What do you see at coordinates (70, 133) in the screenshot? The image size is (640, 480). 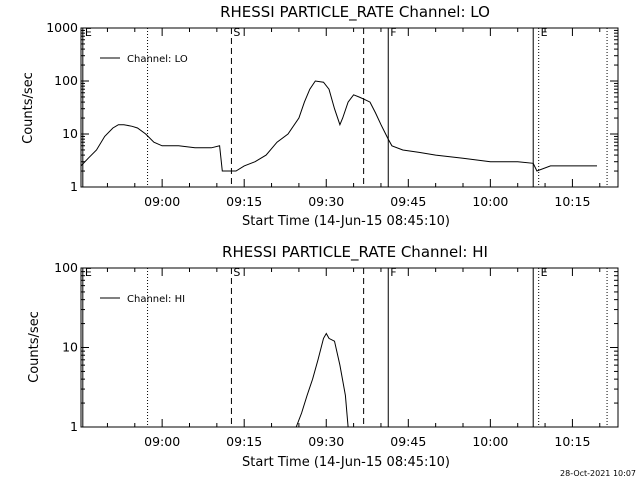 I see `lo-y-tick-label: 10` at bounding box center [70, 133].